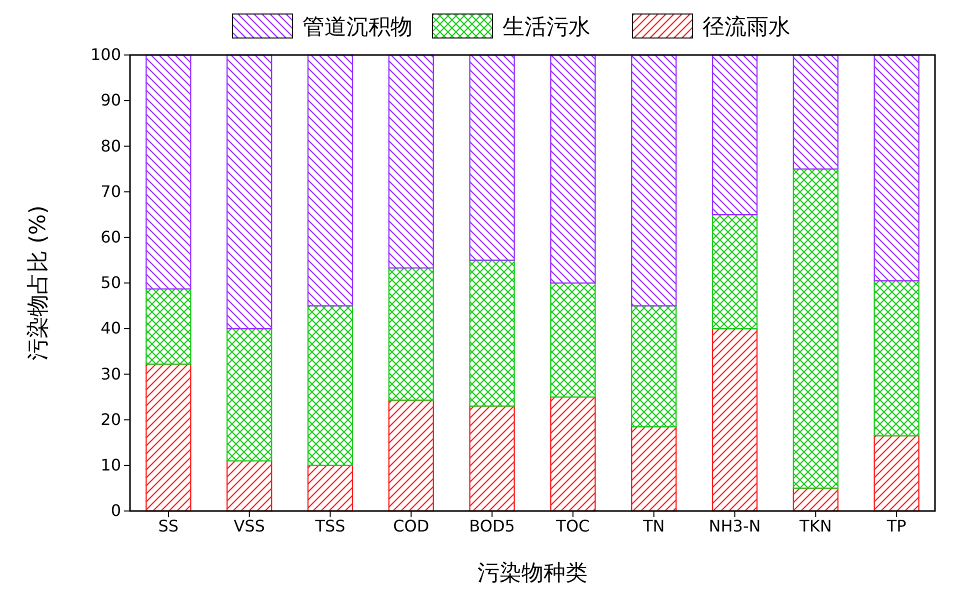  Describe the element at coordinates (110, 100) in the screenshot. I see `y-tick-label: 90` at that location.